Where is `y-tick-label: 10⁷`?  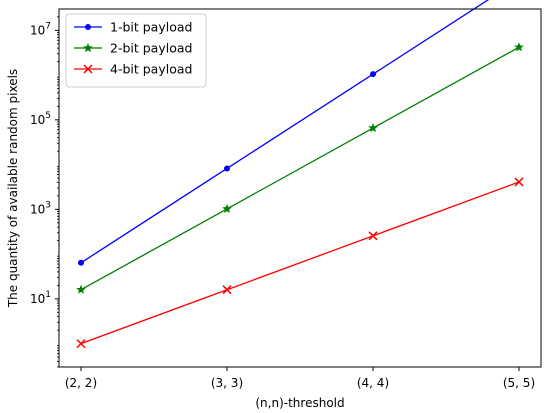
y-tick-label: 10⁷ is located at coordinates (40, 29).